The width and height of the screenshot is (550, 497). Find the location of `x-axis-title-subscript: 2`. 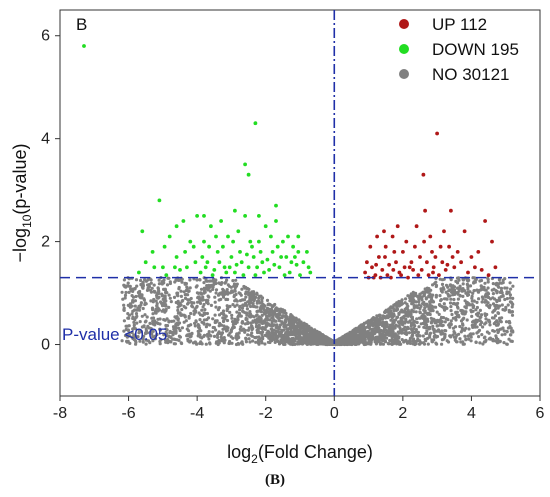

x-axis-title-subscript: 2 is located at coordinates (254, 459).